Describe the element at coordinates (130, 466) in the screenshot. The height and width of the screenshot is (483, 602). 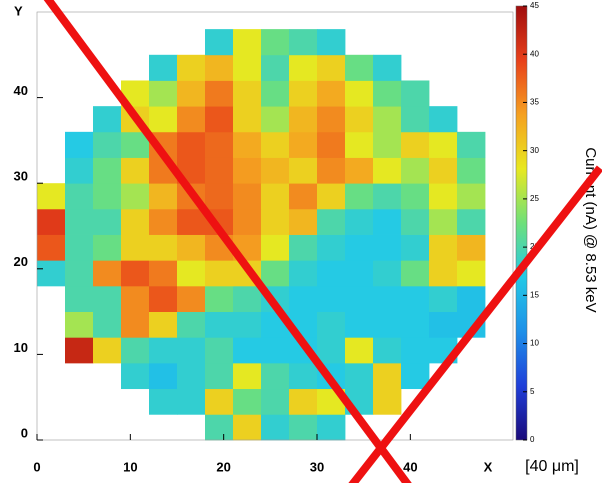
I see `x-tick-label: 10` at that location.